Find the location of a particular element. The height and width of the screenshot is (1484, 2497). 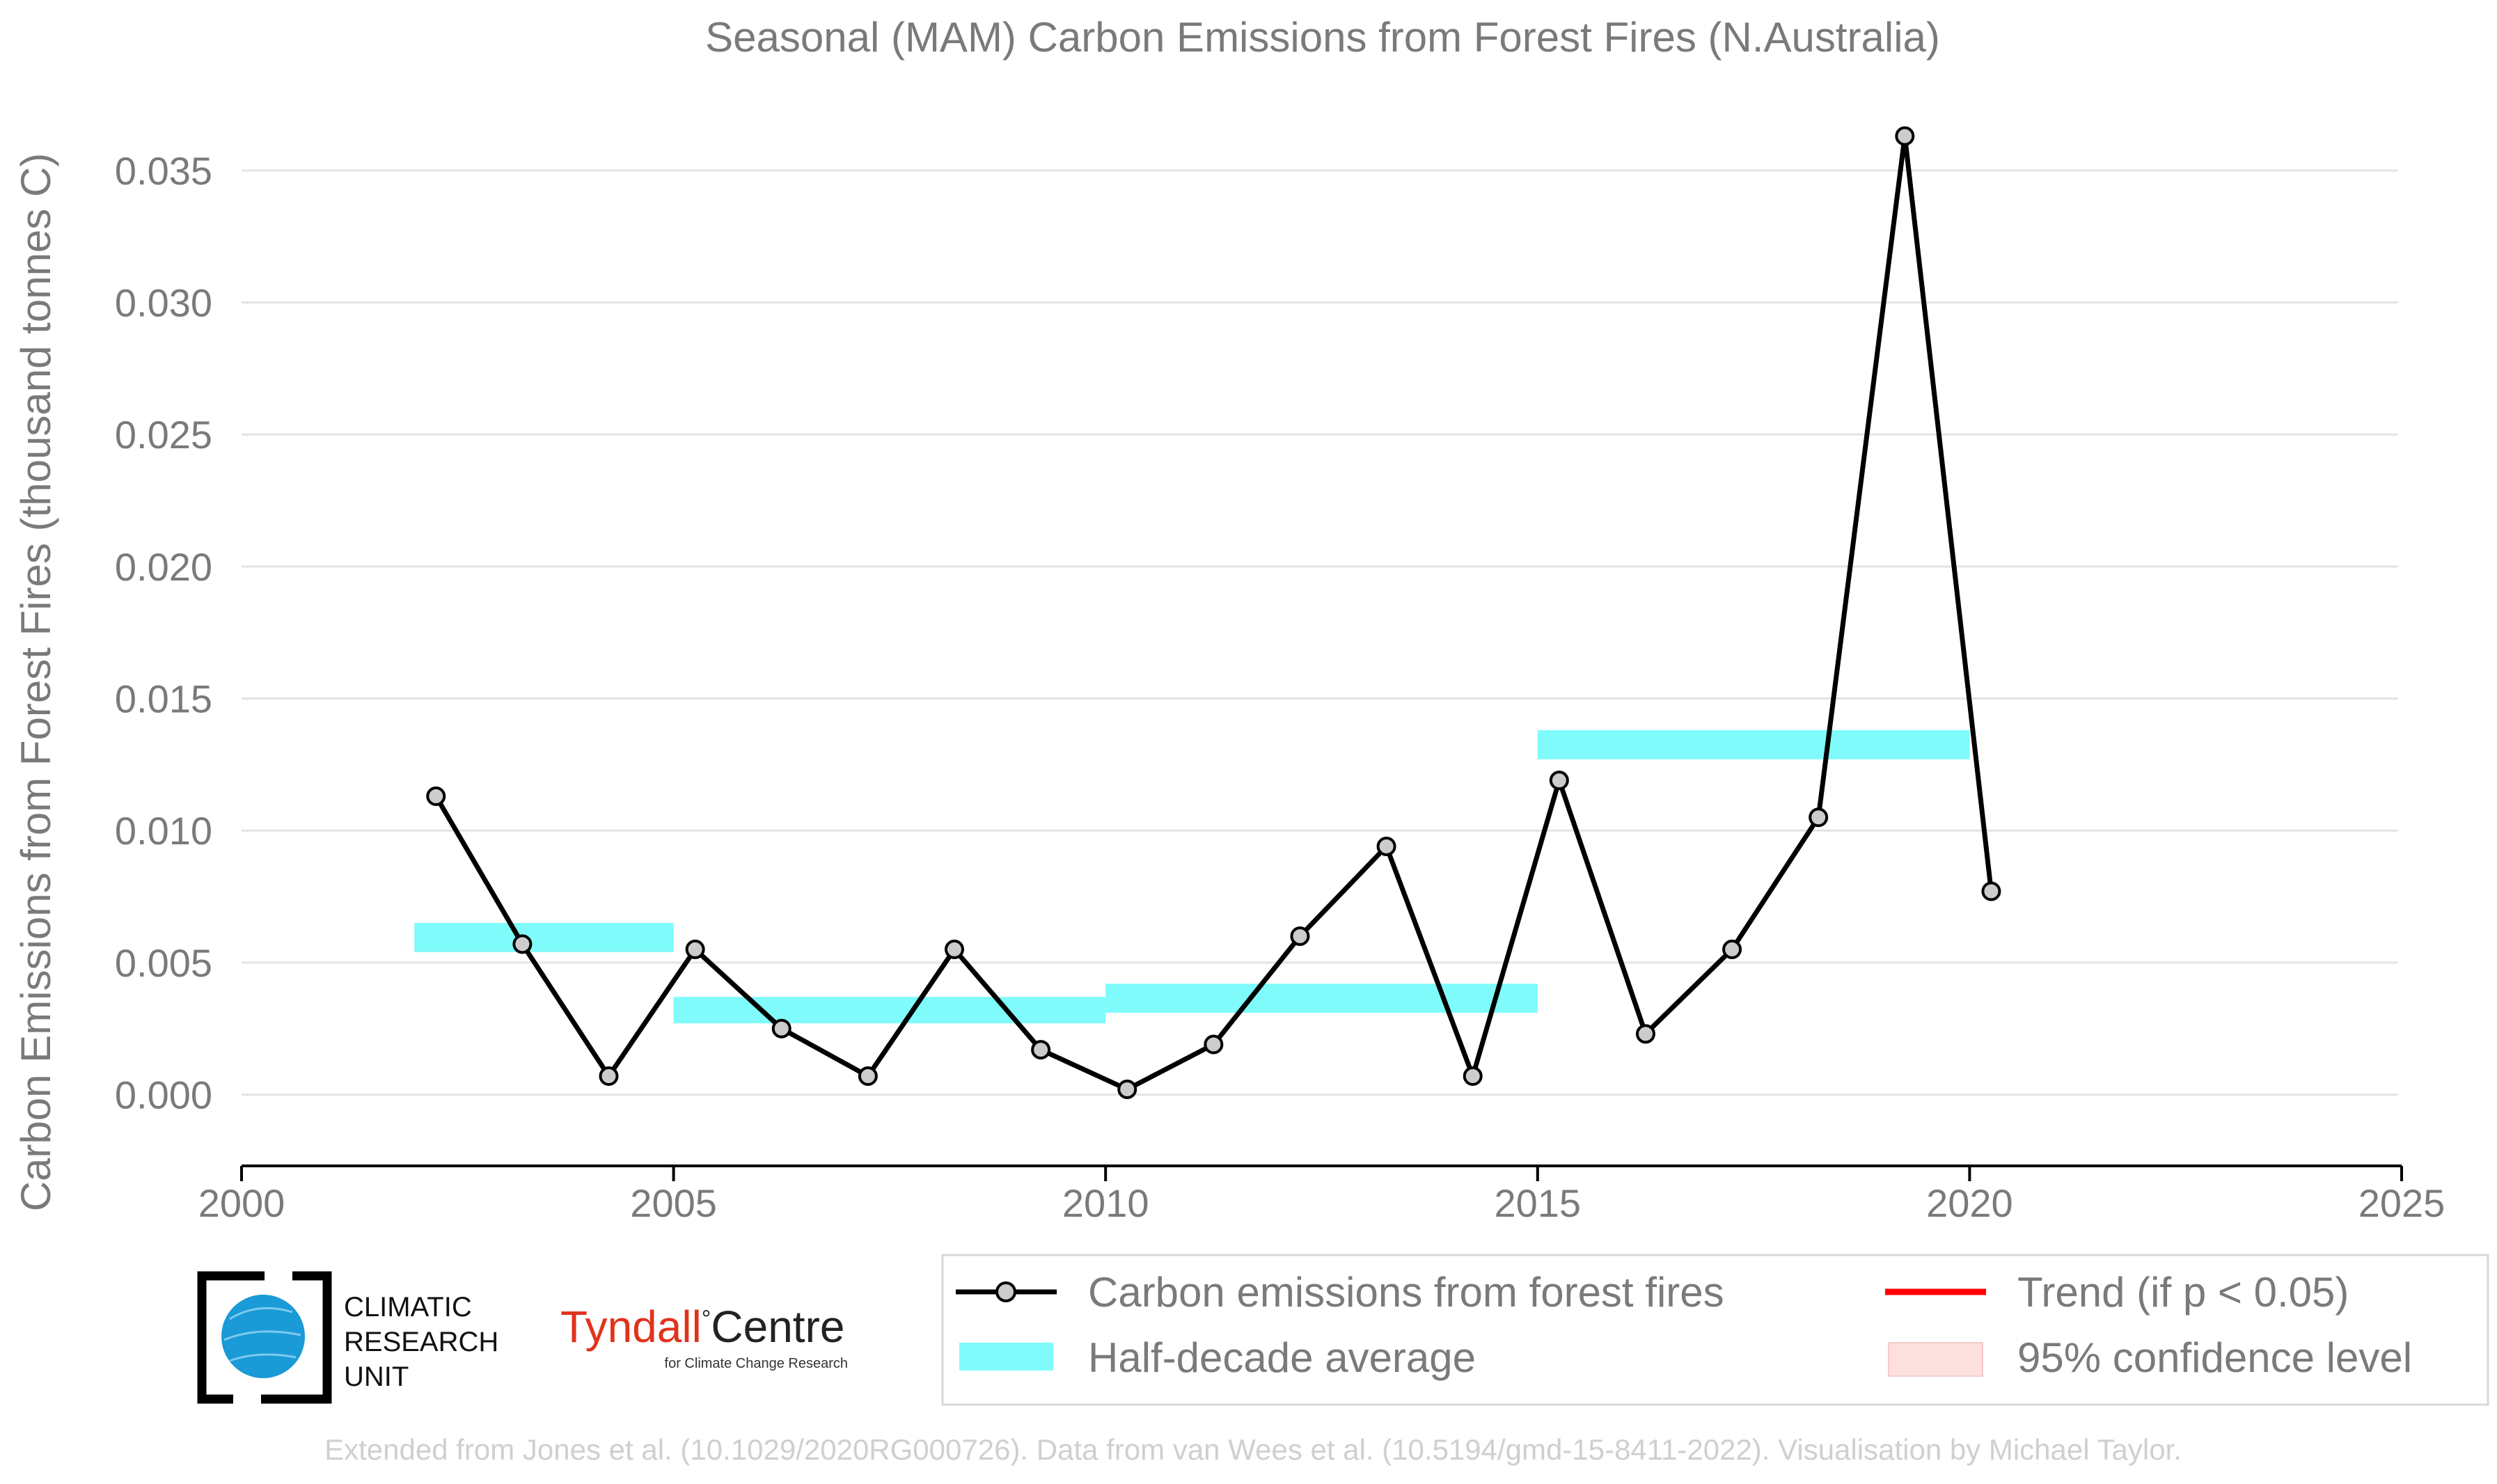

legend-frame is located at coordinates (1715, 1330).